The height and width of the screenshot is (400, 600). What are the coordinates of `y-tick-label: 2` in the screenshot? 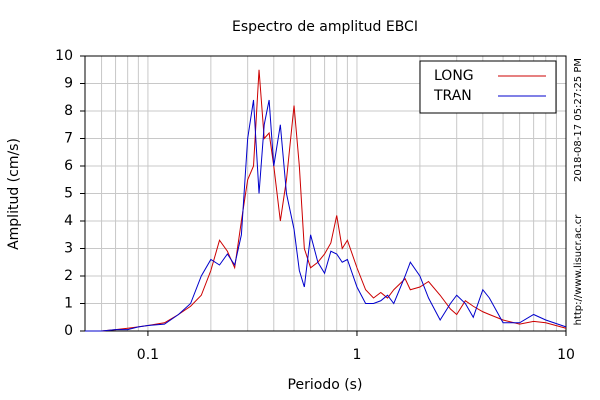 It's located at (68, 276).